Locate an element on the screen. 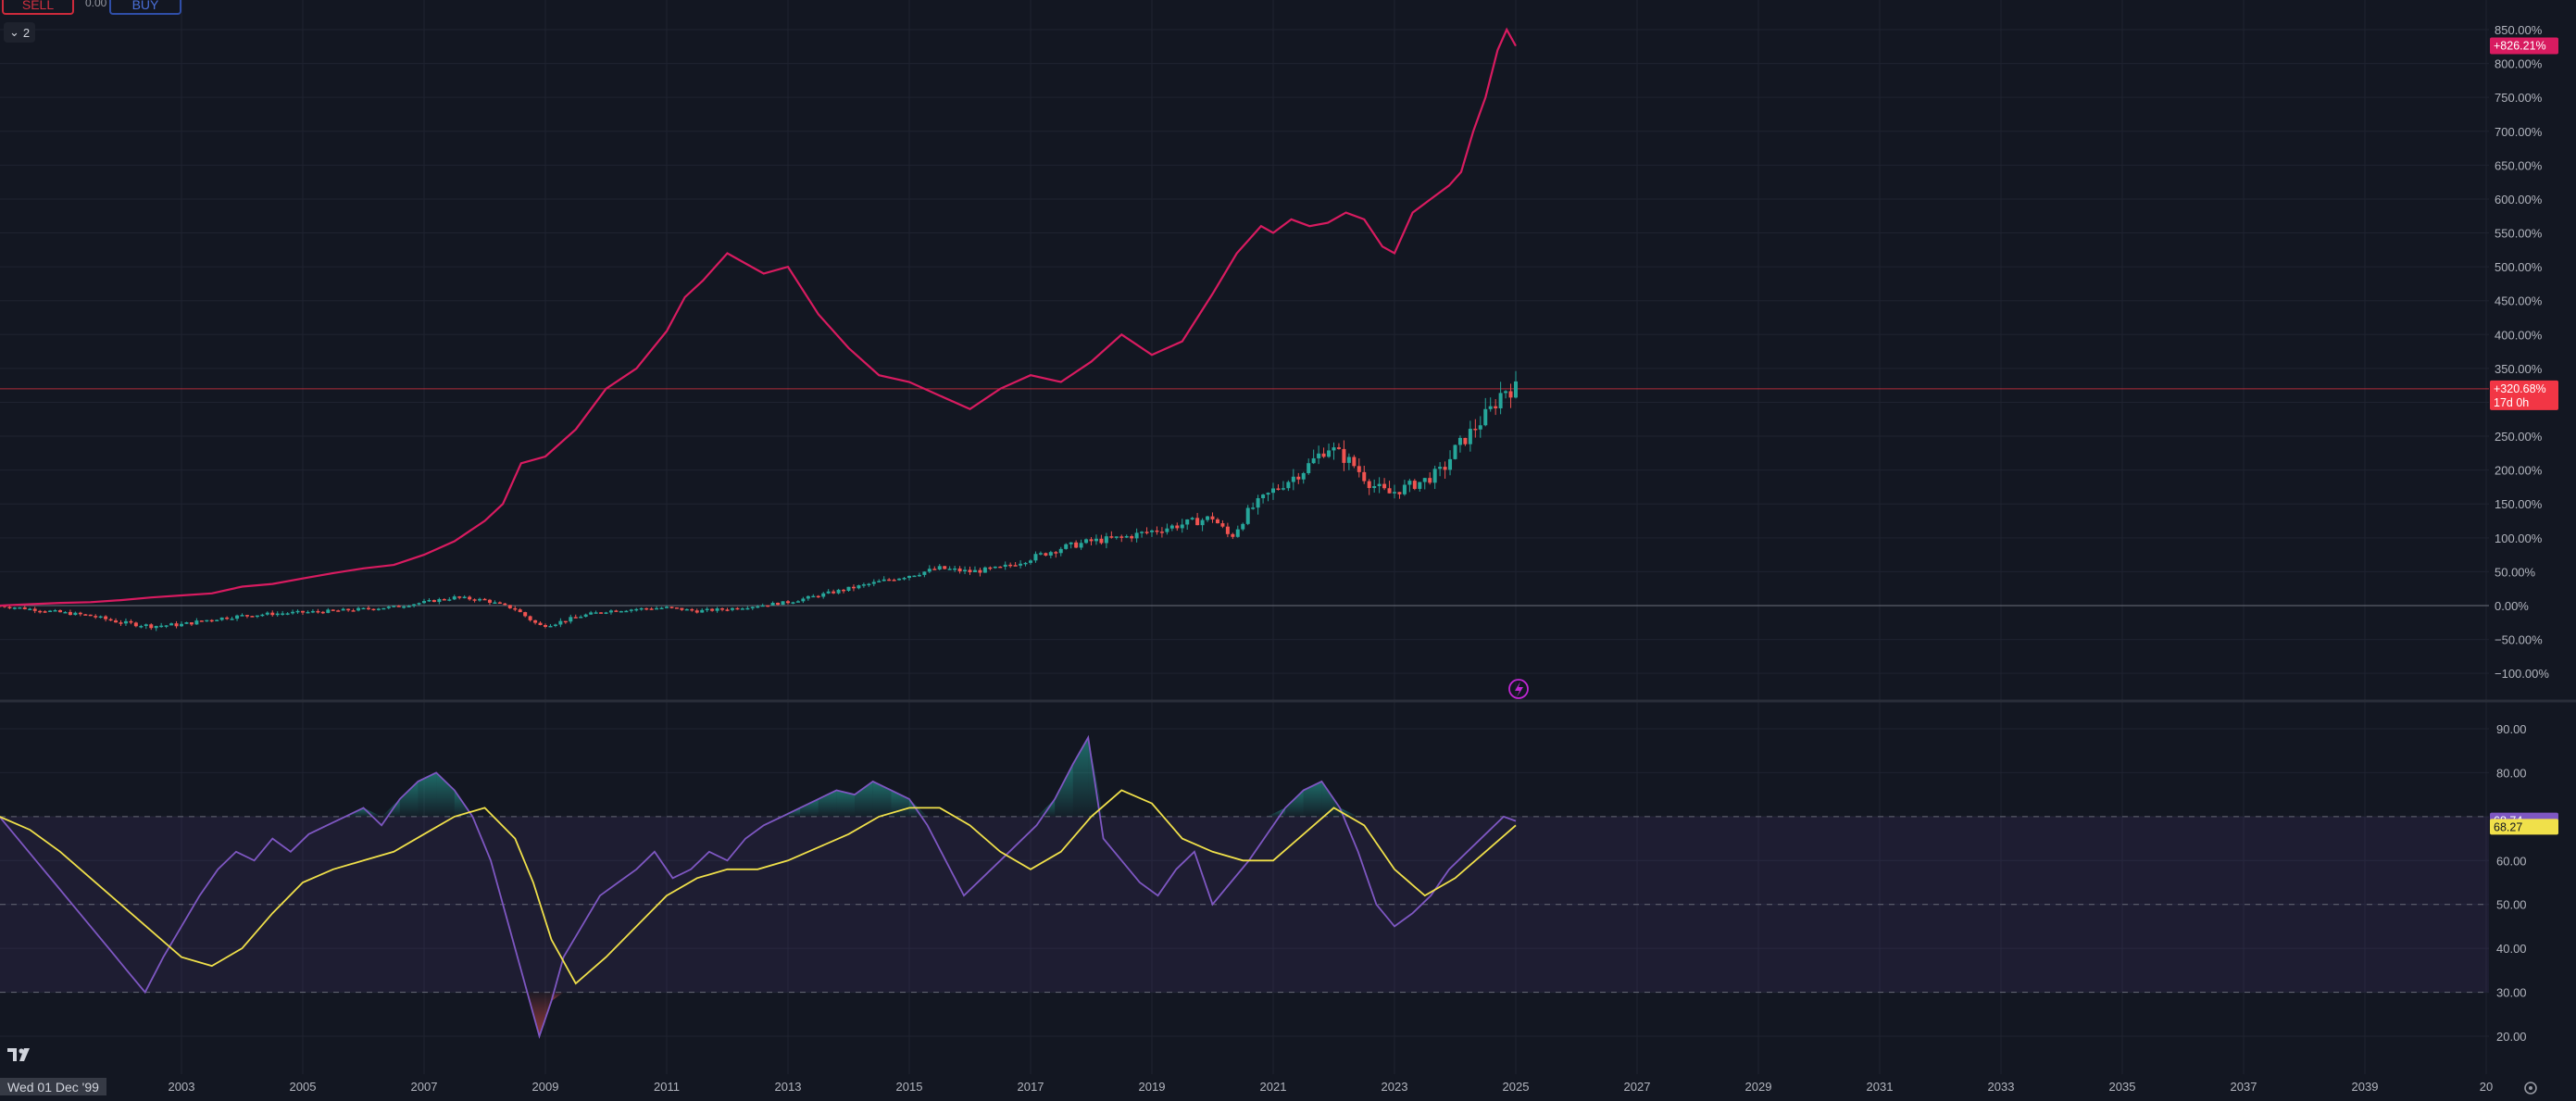  gear-icon is located at coordinates (2530, 1088).